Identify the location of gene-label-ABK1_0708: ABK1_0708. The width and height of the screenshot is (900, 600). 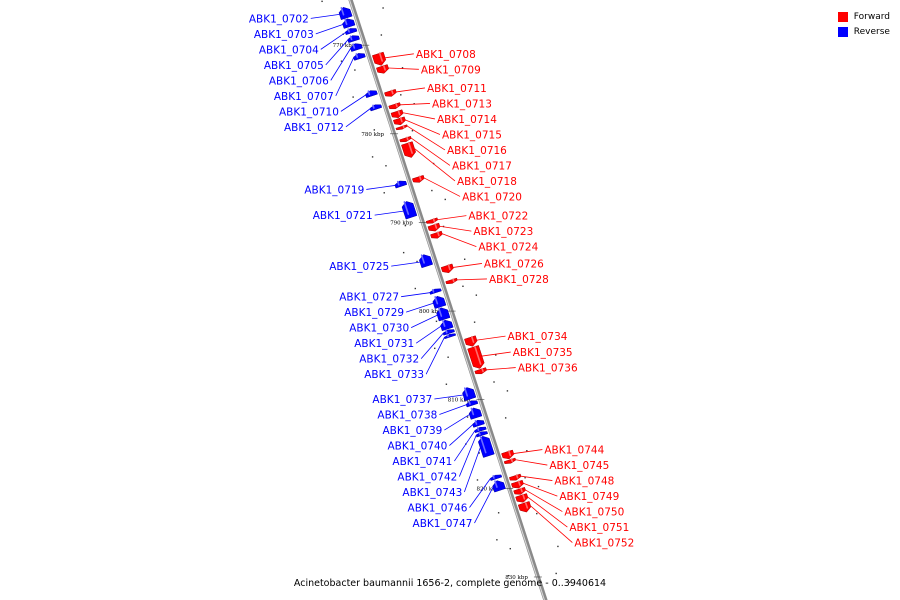
(446, 55).